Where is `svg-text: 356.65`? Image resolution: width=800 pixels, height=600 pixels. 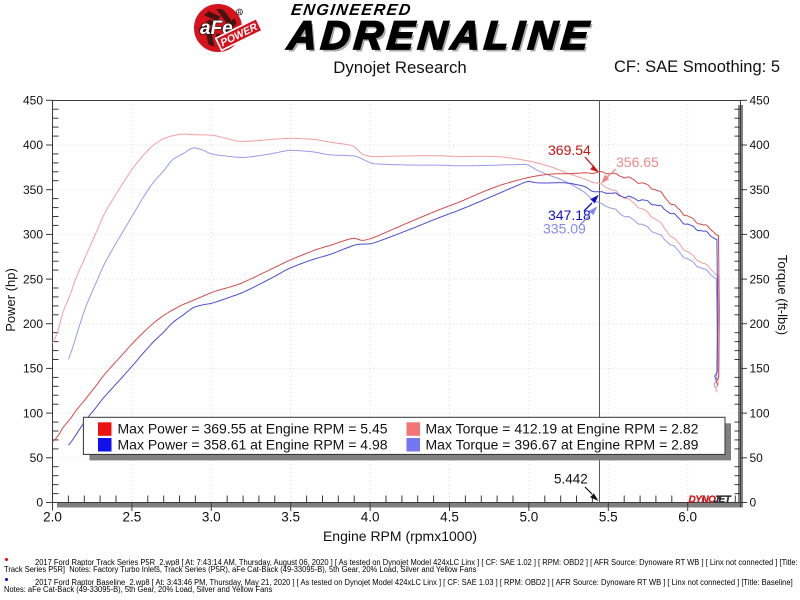 svg-text: 356.65 is located at coordinates (637, 162).